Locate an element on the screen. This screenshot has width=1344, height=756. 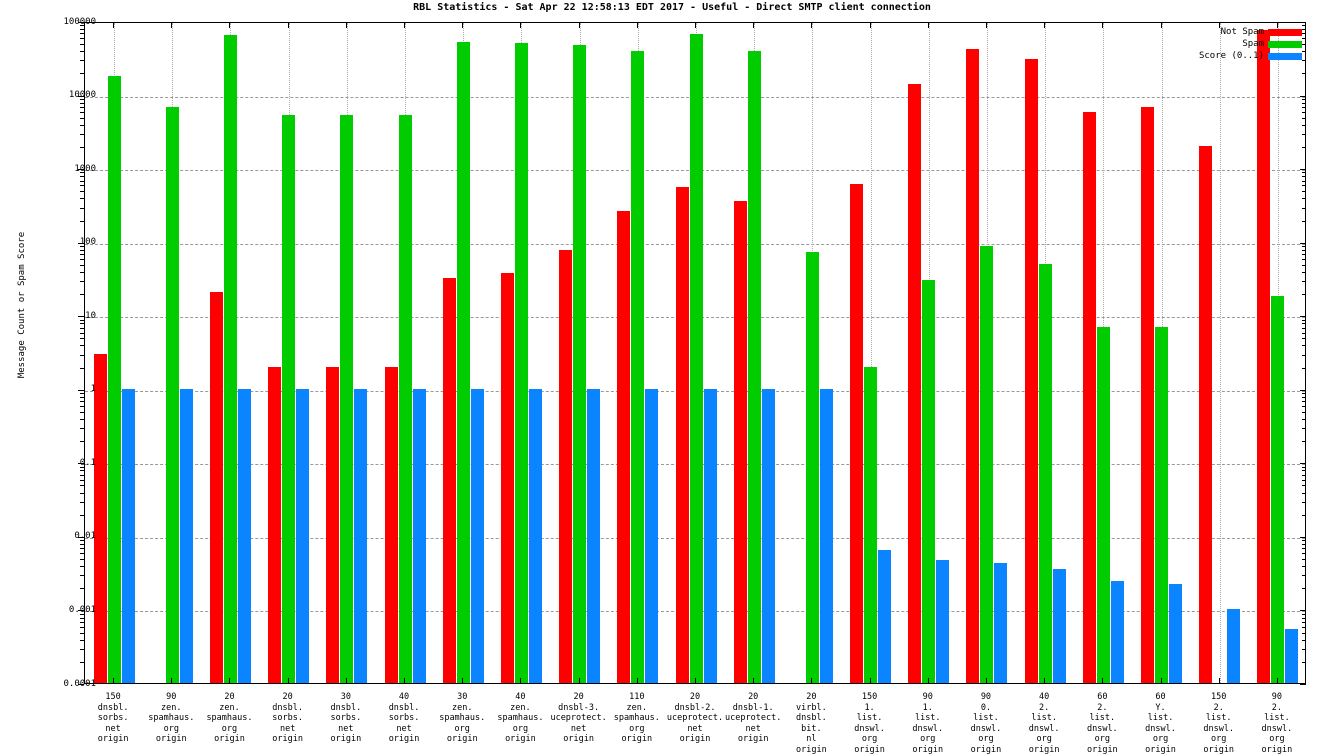
x-axis-label: 110 zen. spamhaus. org origin is located at coordinates (636, 718).